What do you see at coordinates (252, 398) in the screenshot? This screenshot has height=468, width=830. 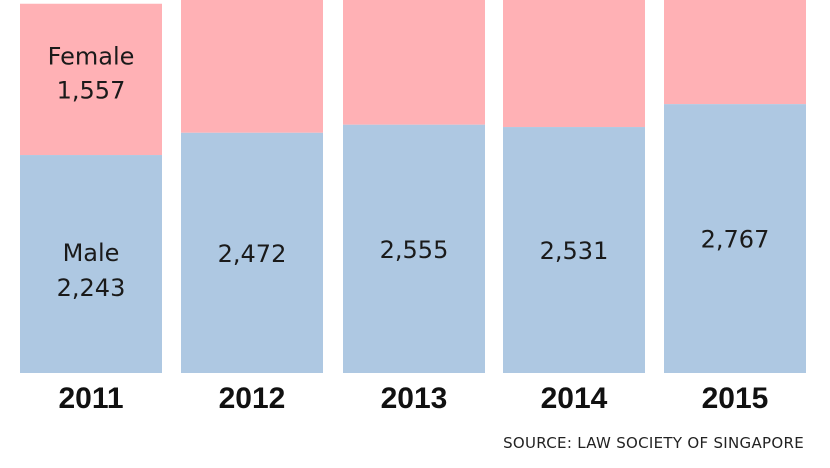 I see `year-label-2012: 2012` at bounding box center [252, 398].